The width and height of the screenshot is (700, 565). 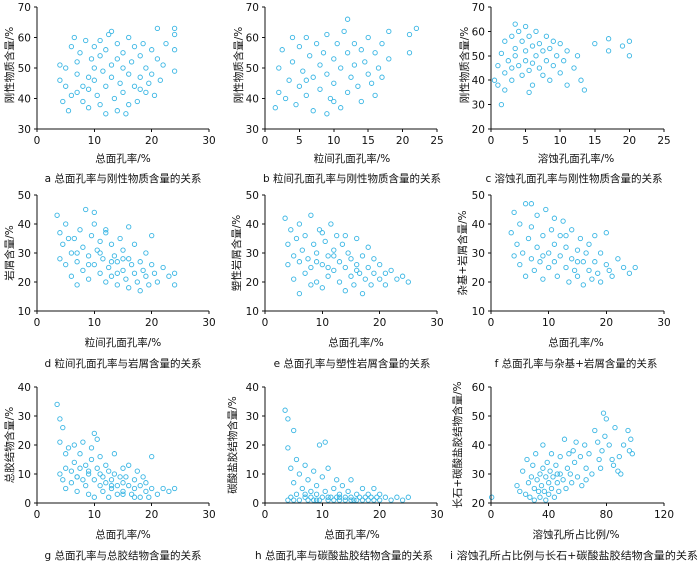 What do you see at coordinates (462, 252) in the screenshot?
I see `panel-f-ylabel: 杂基+岩屑含量/%` at bounding box center [462, 252].